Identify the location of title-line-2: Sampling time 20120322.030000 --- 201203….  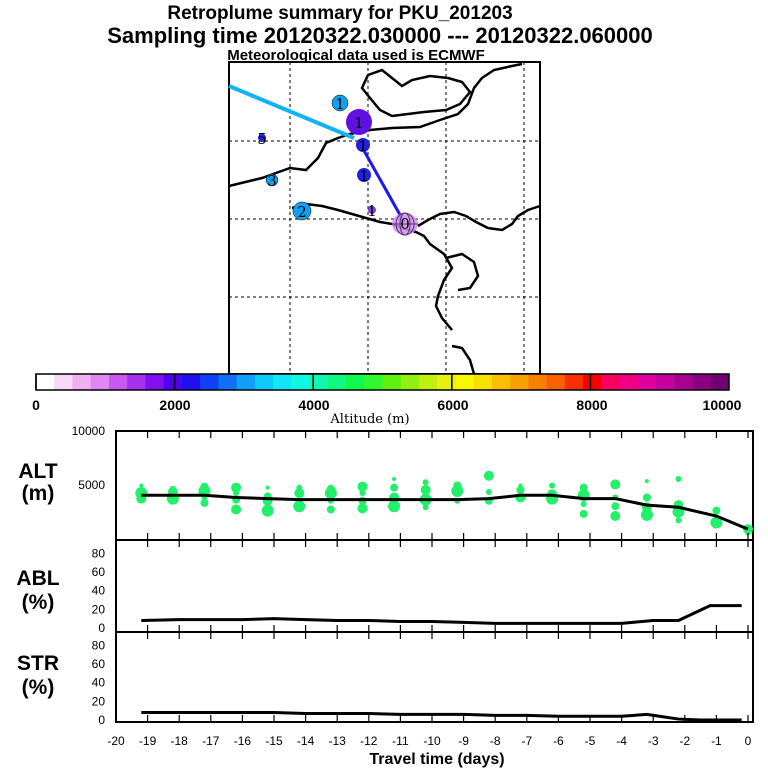
(380, 35).